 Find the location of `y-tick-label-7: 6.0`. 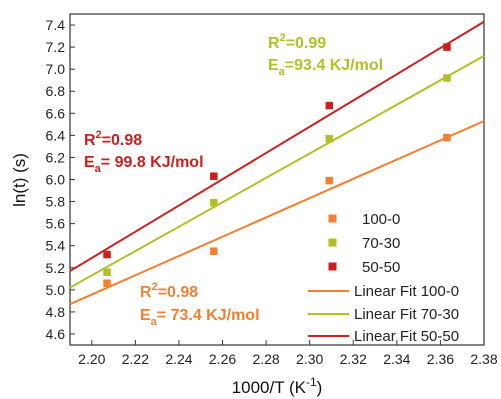

y-tick-label-7: 6.0 is located at coordinates (56, 180).